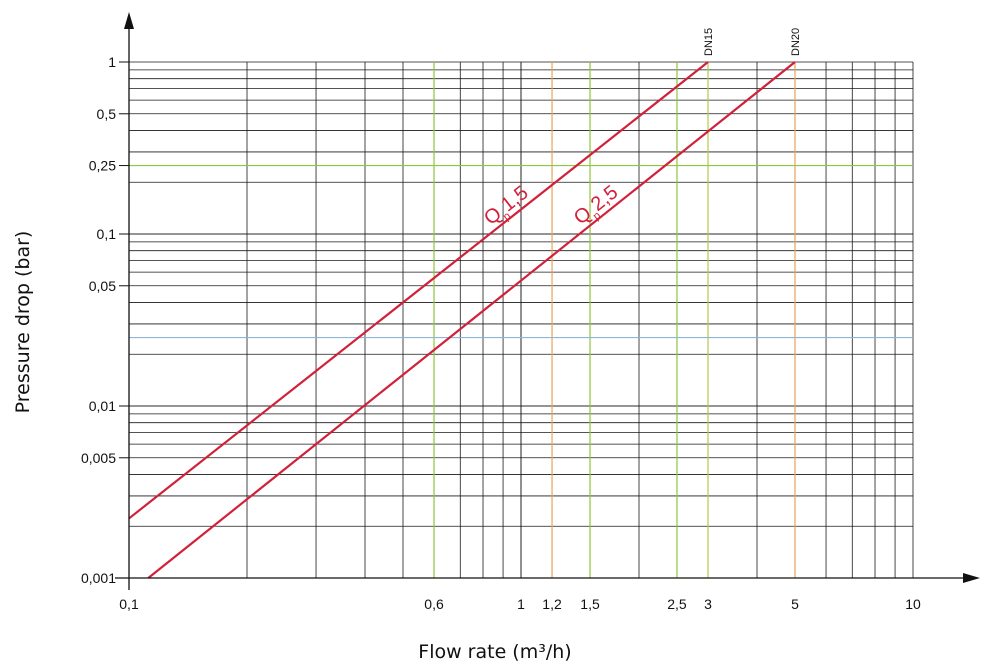 The image size is (982, 666). What do you see at coordinates (129, 604) in the screenshot?
I see `x-tick-label: 0,1` at bounding box center [129, 604].